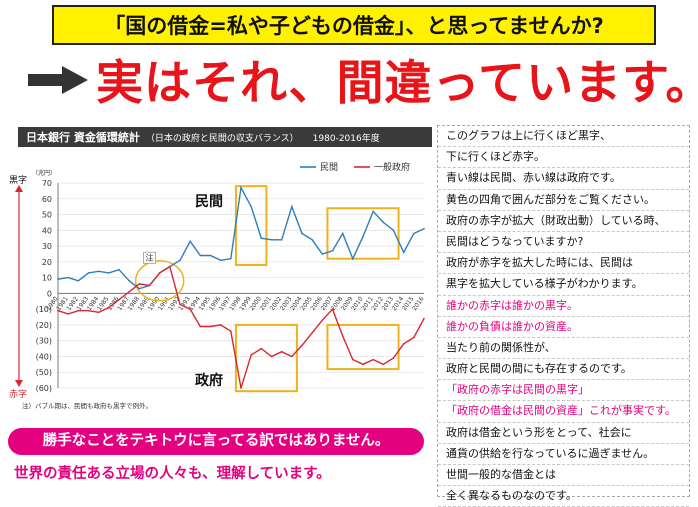 This screenshot has height=507, width=698. Describe the element at coordinates (58, 80) in the screenshot. I see `right-arrow-icon` at that location.